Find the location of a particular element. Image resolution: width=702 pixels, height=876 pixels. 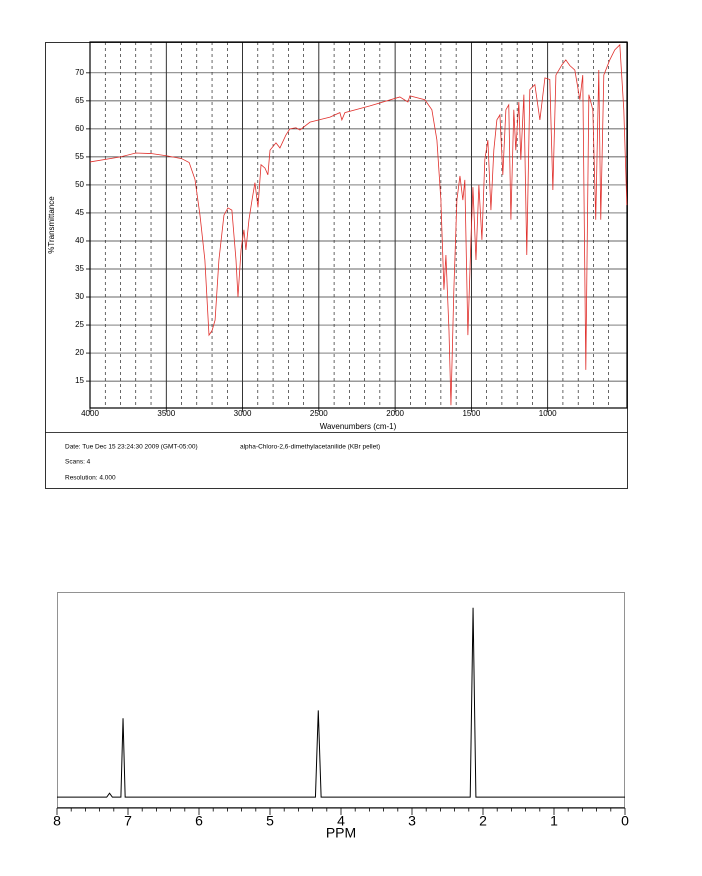

annotation: Resolution: 4.000 is located at coordinates (90, 478).